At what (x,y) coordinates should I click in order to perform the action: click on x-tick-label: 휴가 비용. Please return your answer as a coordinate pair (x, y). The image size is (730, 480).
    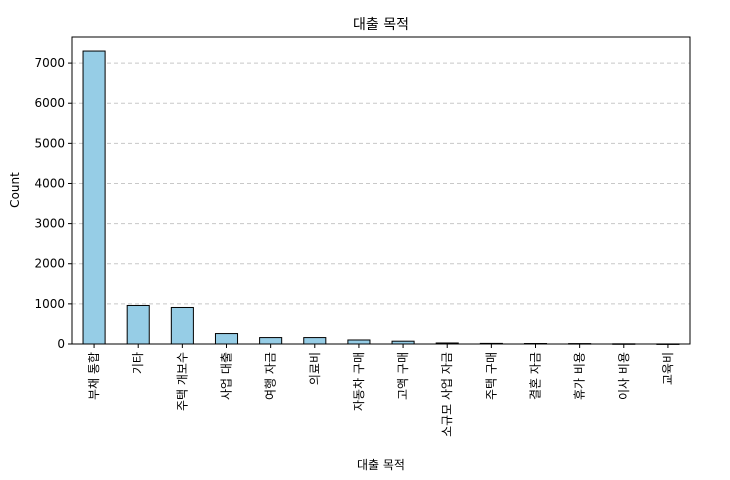
    Looking at the image, I should click on (580, 376).